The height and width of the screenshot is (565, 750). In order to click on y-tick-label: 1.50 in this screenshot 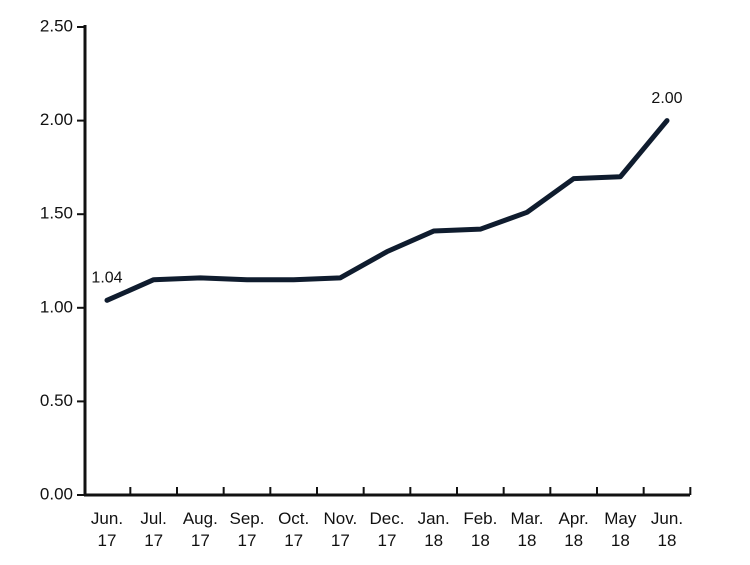, I will do `click(56, 213)`.